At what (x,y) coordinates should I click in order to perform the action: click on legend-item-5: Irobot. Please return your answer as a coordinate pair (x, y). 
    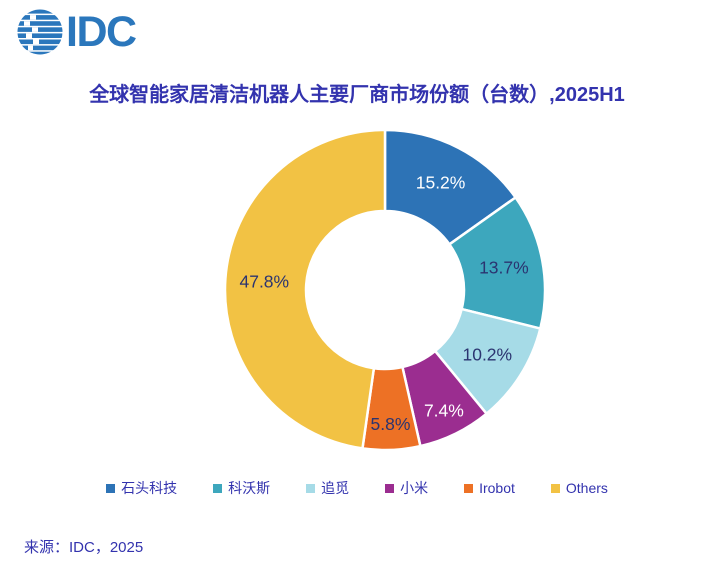
    Looking at the image, I should click on (489, 488).